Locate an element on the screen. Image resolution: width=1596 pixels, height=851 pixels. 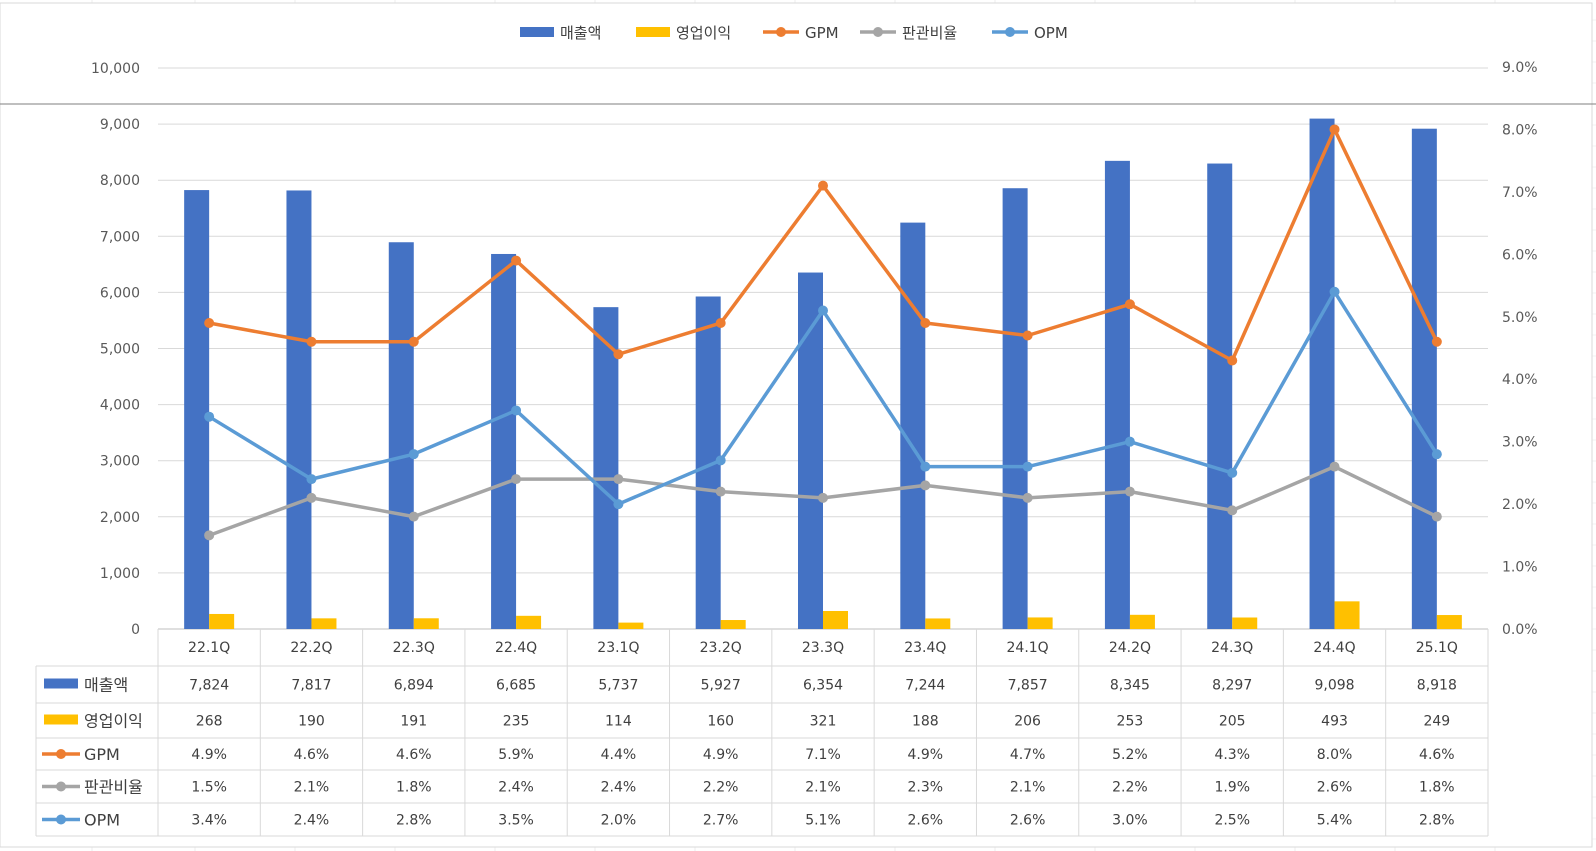
legend-label: 판관비율 is located at coordinates (929, 33).